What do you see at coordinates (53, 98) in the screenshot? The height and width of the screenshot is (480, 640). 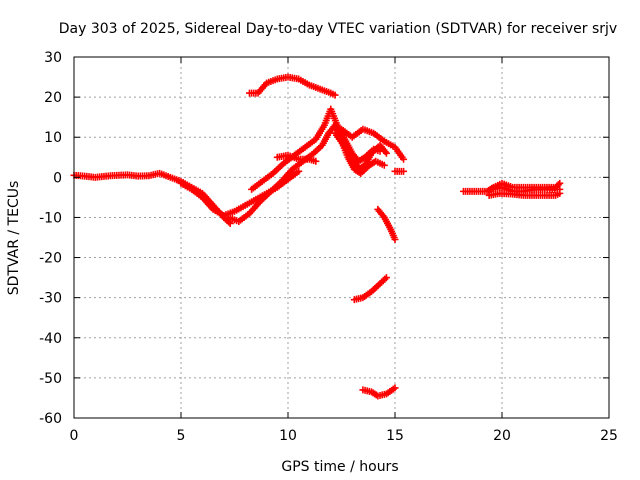 I see `y-tick-label: 20` at bounding box center [53, 98].